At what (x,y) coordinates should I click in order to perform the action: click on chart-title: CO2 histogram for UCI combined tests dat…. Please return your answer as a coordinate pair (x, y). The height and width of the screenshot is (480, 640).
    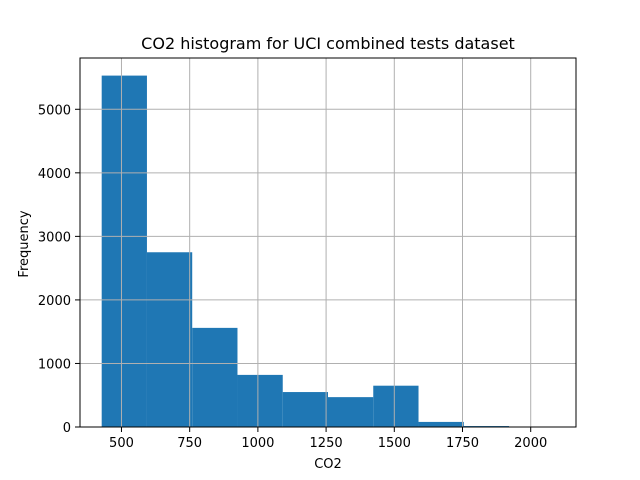
    Looking at the image, I should click on (328, 43).